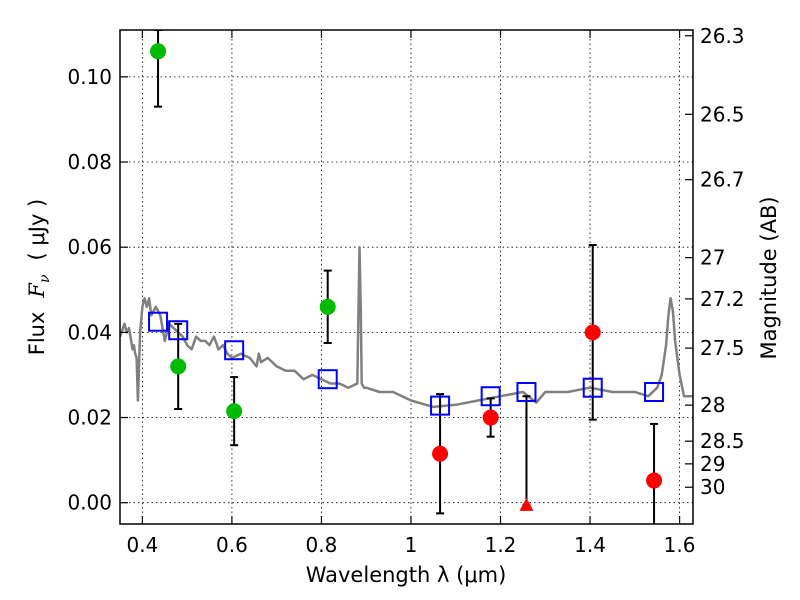 The height and width of the screenshot is (600, 800). I want to click on y-tick-label: 0.08, so click(89, 162).